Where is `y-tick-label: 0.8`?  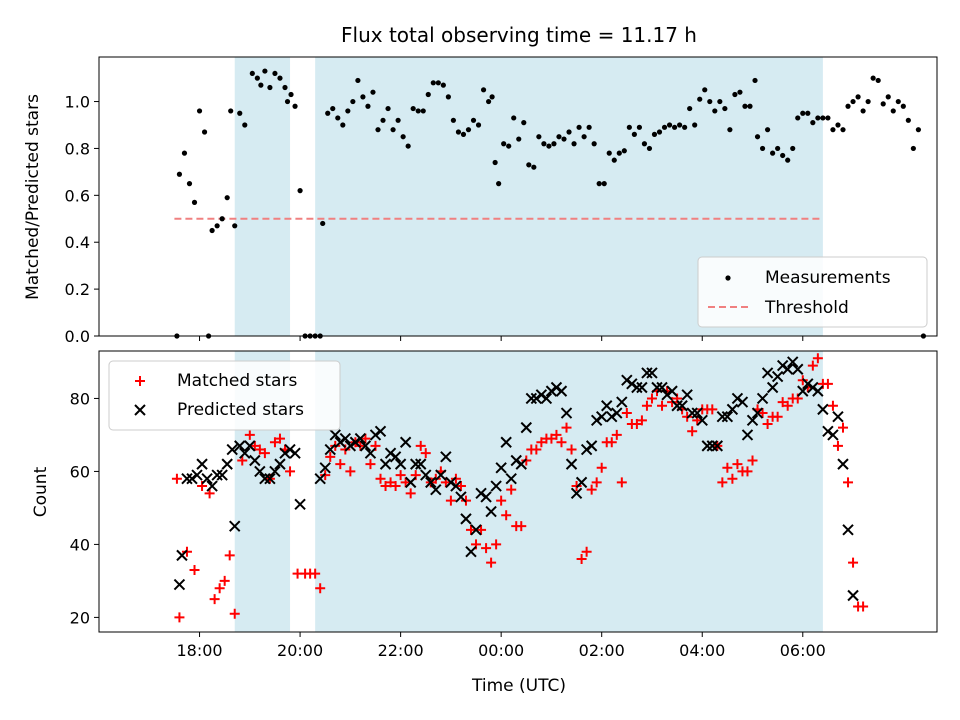
y-tick-label: 0.8 is located at coordinates (77, 148).